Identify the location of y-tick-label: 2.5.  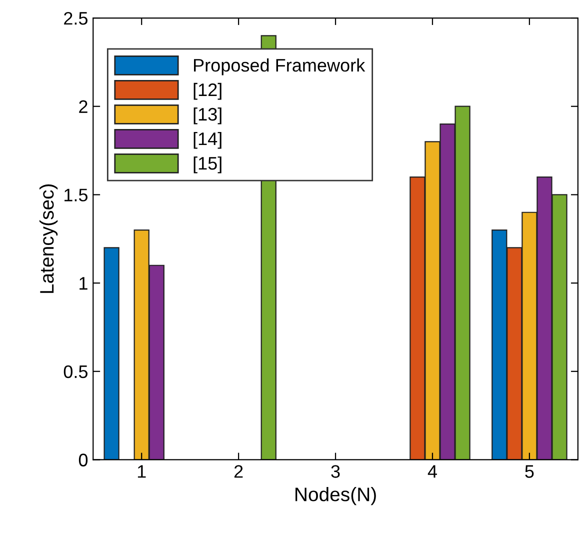
(76, 18).